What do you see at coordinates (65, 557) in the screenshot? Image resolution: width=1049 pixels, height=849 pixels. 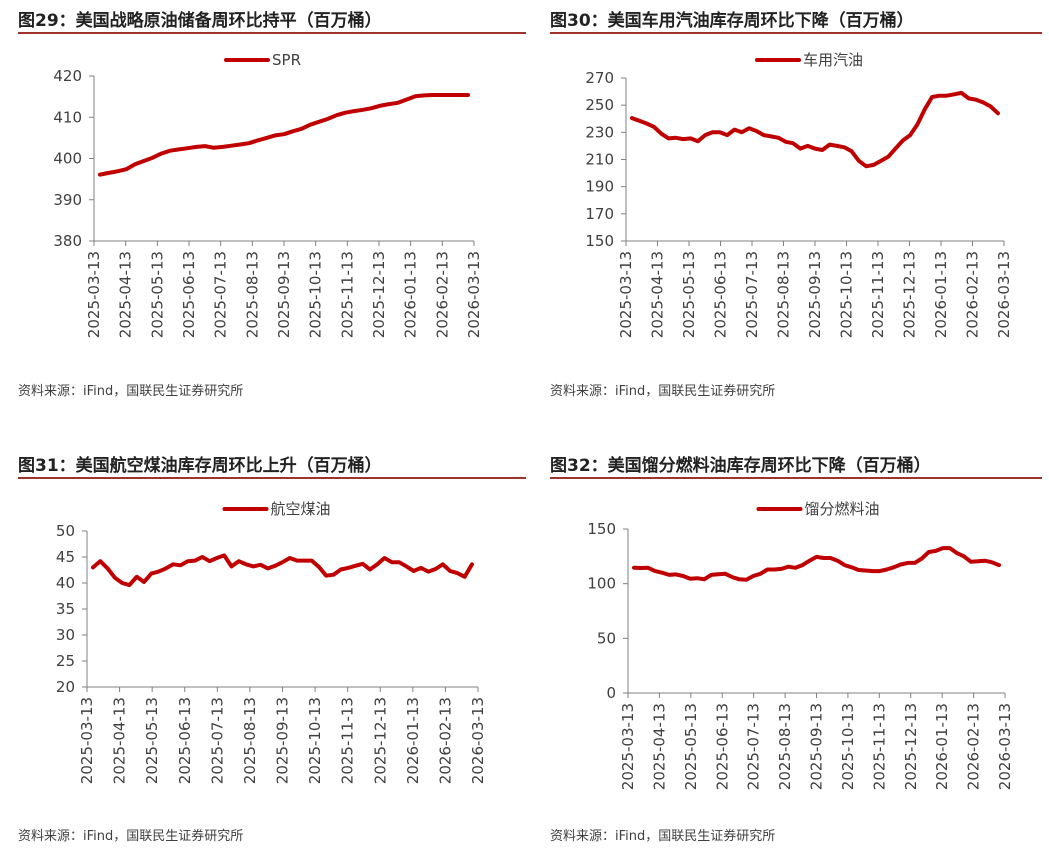 I see `y-tick-label: 45` at bounding box center [65, 557].